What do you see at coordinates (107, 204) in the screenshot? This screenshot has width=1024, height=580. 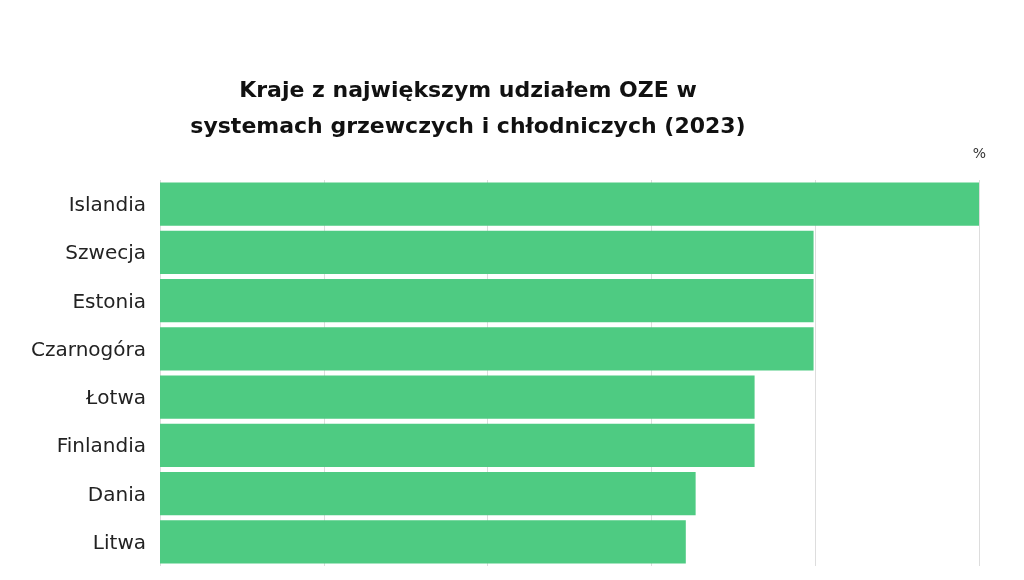 I see `y-tick-label: Islandia` at bounding box center [107, 204].